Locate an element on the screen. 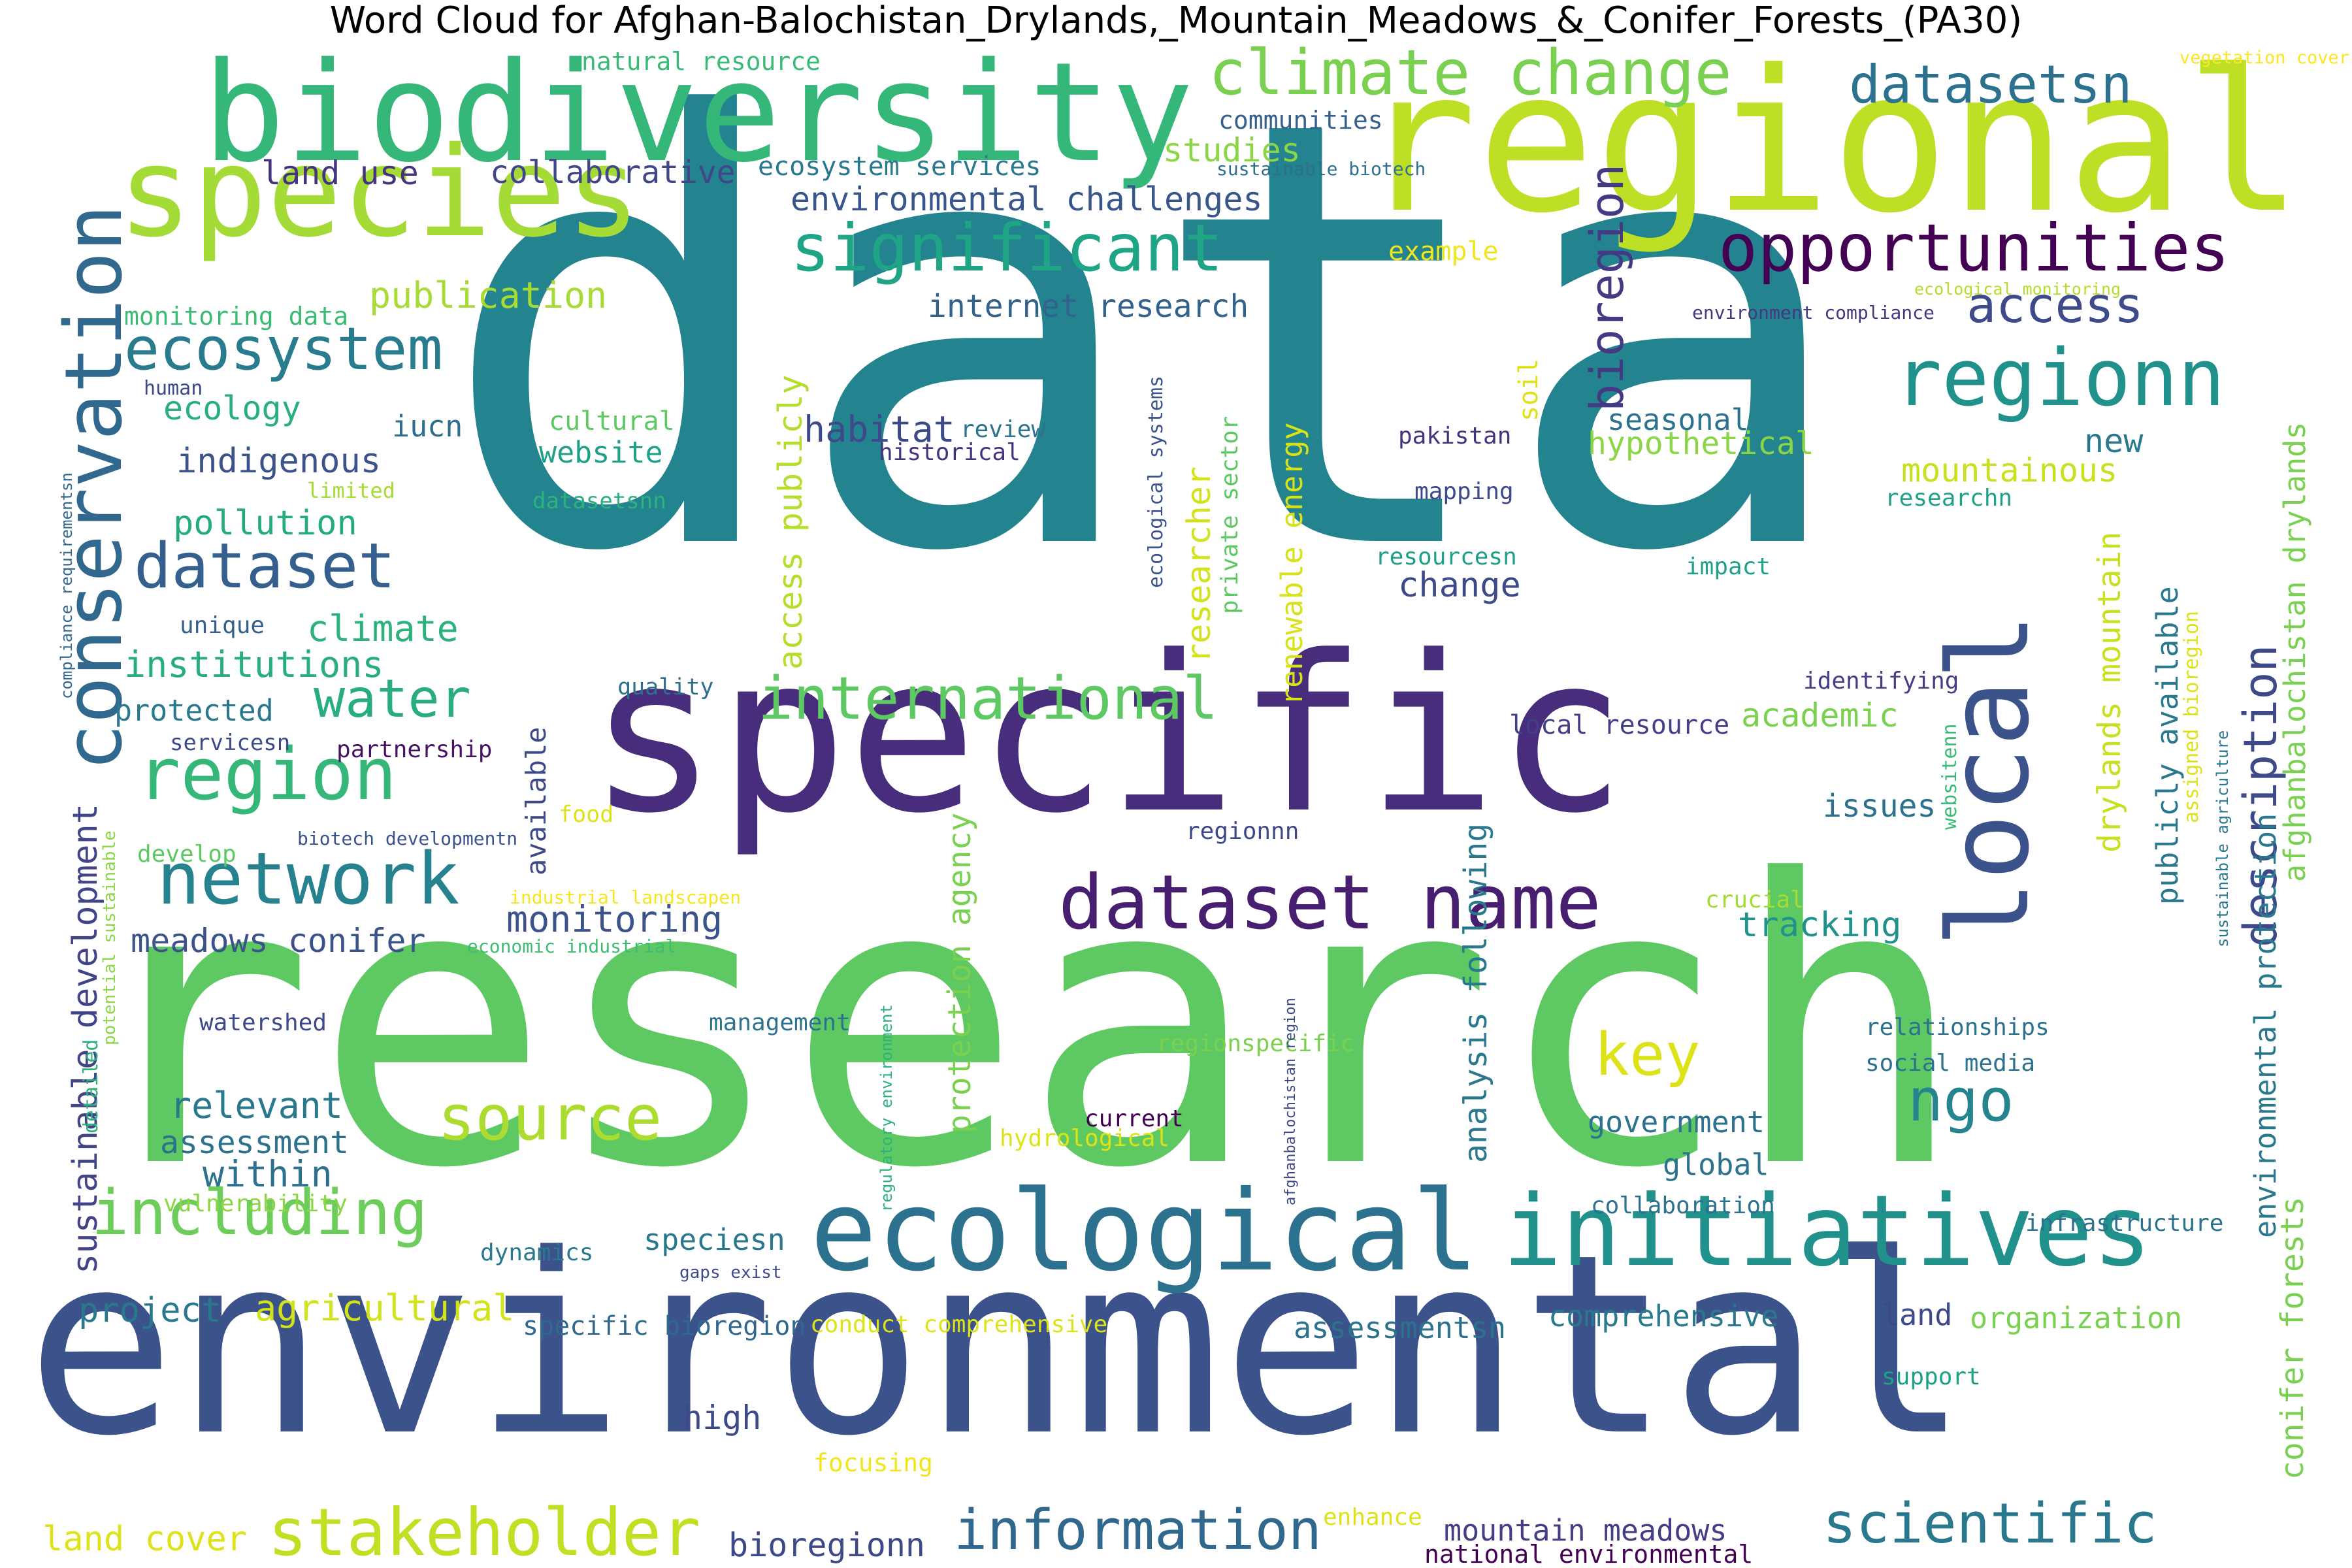 Image resolution: width=2352 pixels, height=1568 pixels. word-compliance-requirementsn: compliance requirementsn is located at coordinates (66, 585).